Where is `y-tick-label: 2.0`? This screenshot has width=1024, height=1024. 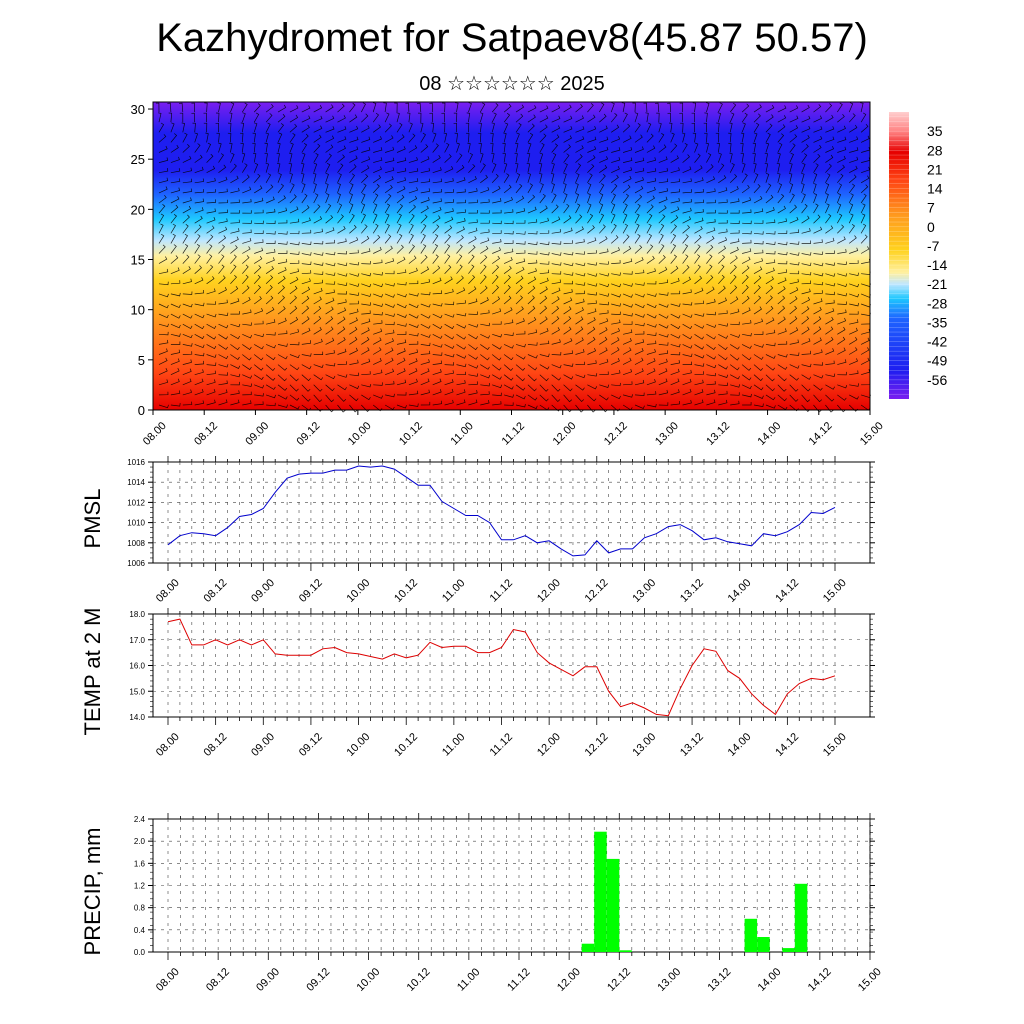
y-tick-label: 2.0 is located at coordinates (140, 841).